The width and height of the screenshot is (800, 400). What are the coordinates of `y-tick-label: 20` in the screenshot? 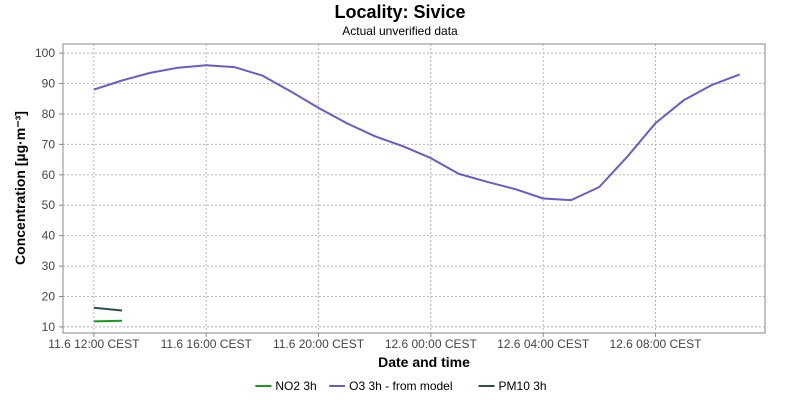 It's located at (49, 296).